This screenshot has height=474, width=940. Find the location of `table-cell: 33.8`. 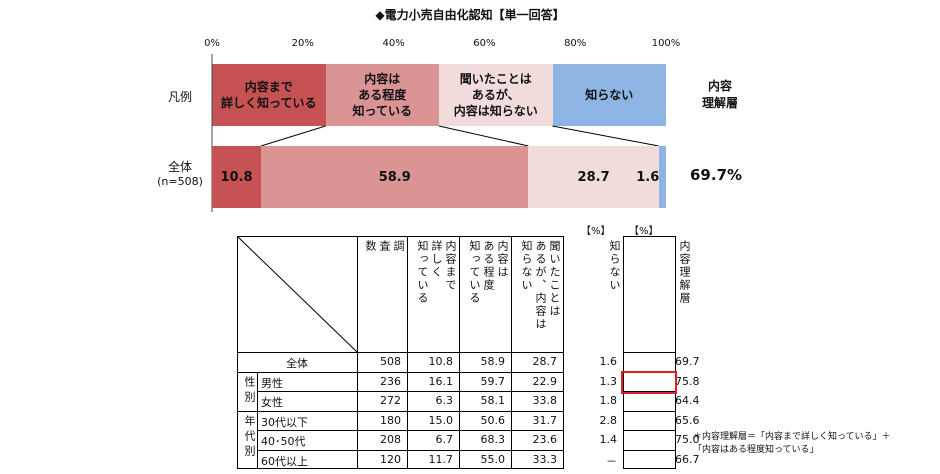

table-cell: 33.8 is located at coordinates (545, 400).